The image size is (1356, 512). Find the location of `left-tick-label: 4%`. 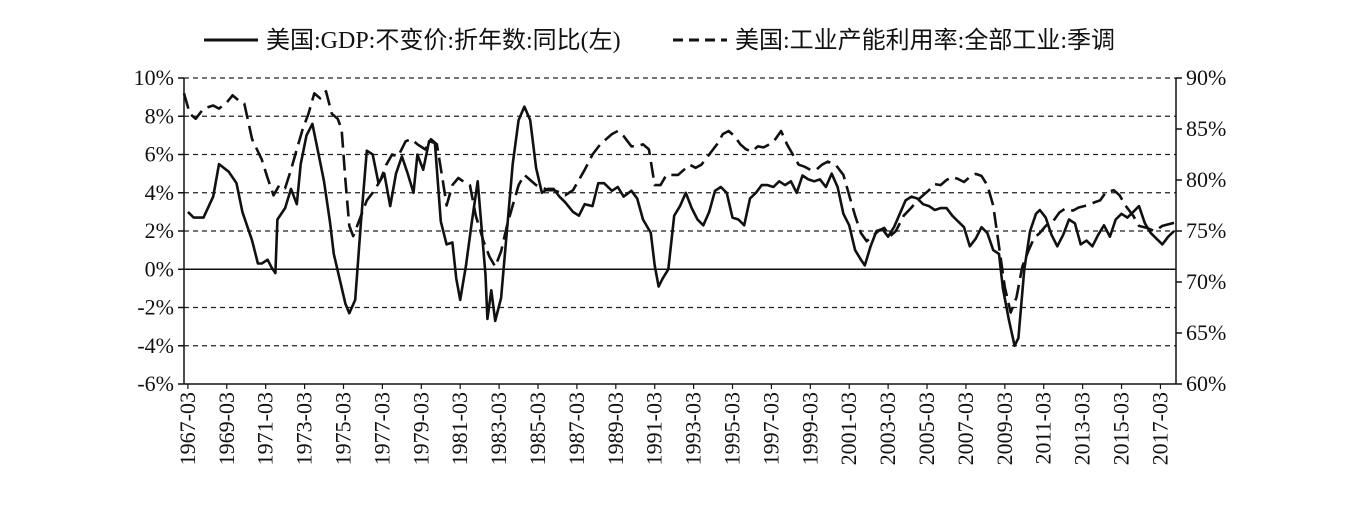

left-tick-label: 4% is located at coordinates (159, 192).